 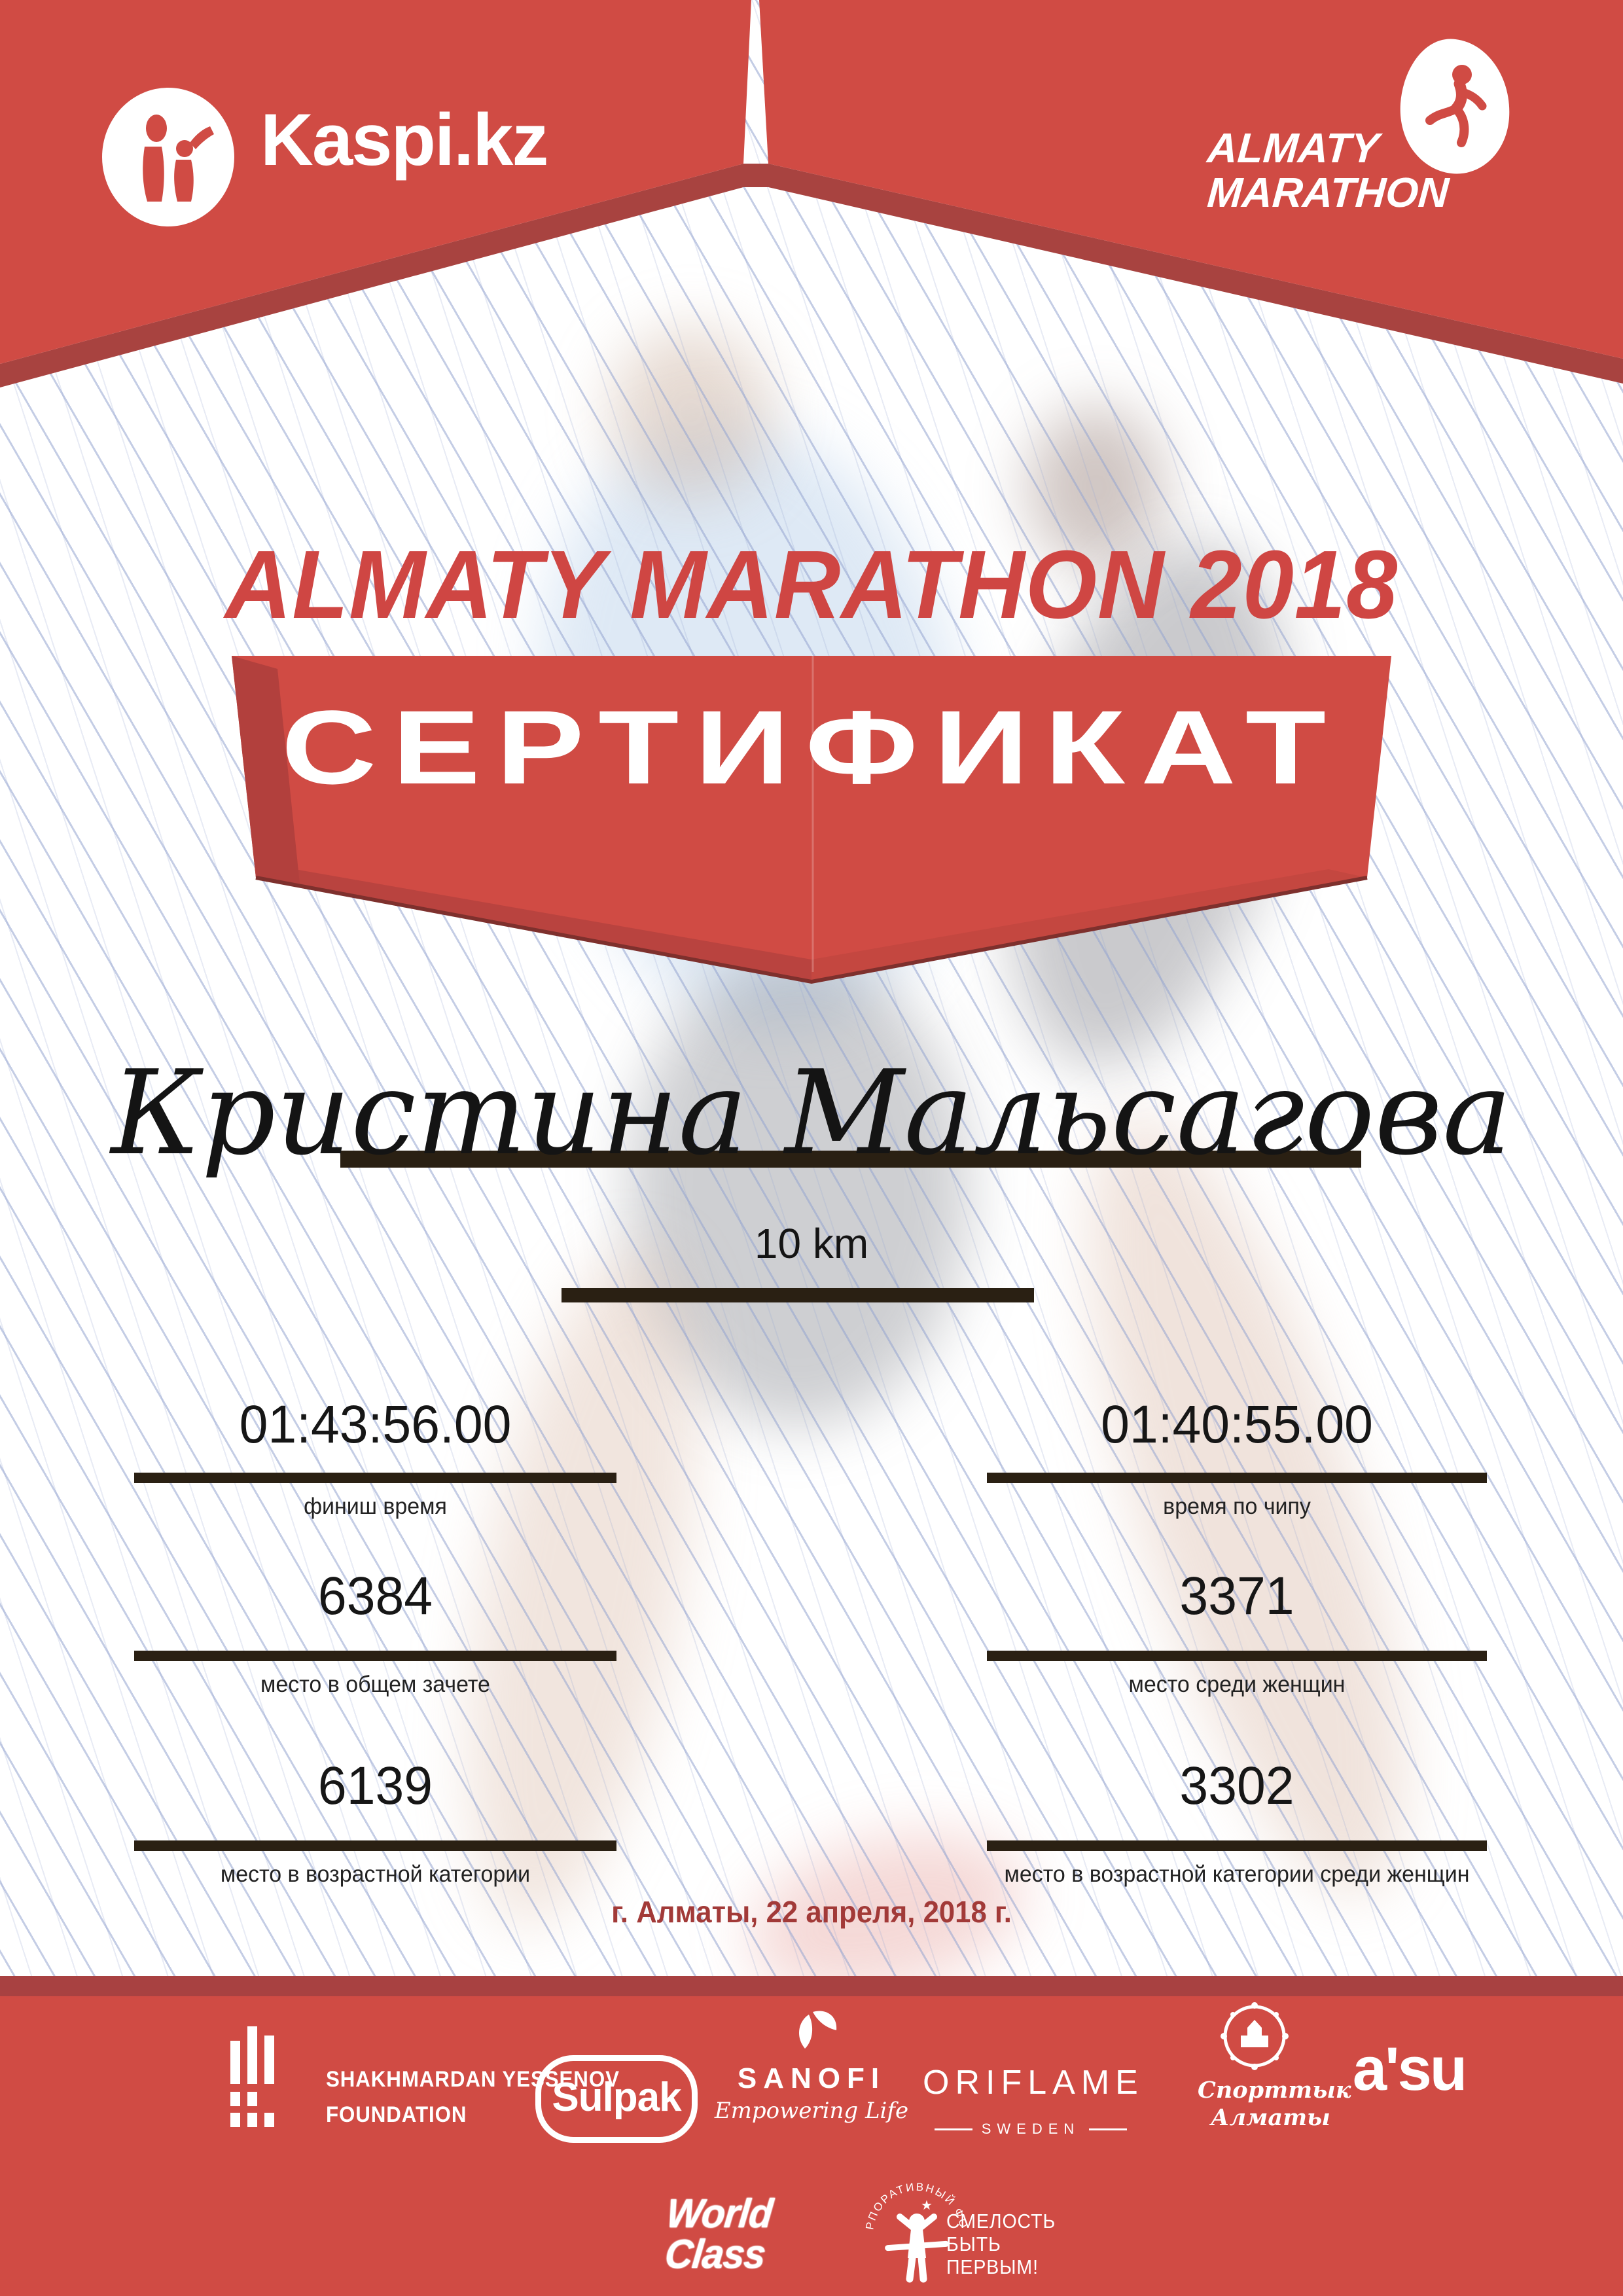 I want to click on event-title: ALMATY MARATHON 2018, so click(x=811, y=585).